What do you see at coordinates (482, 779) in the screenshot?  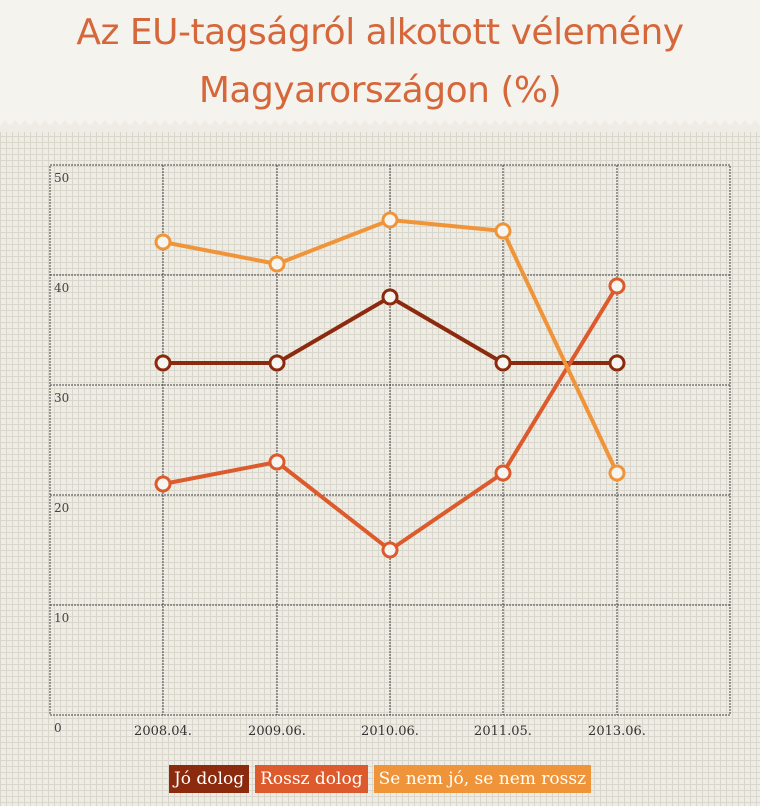 I see `legend-item-se-nem-jo: Se nem jó, se nem rossz` at bounding box center [482, 779].